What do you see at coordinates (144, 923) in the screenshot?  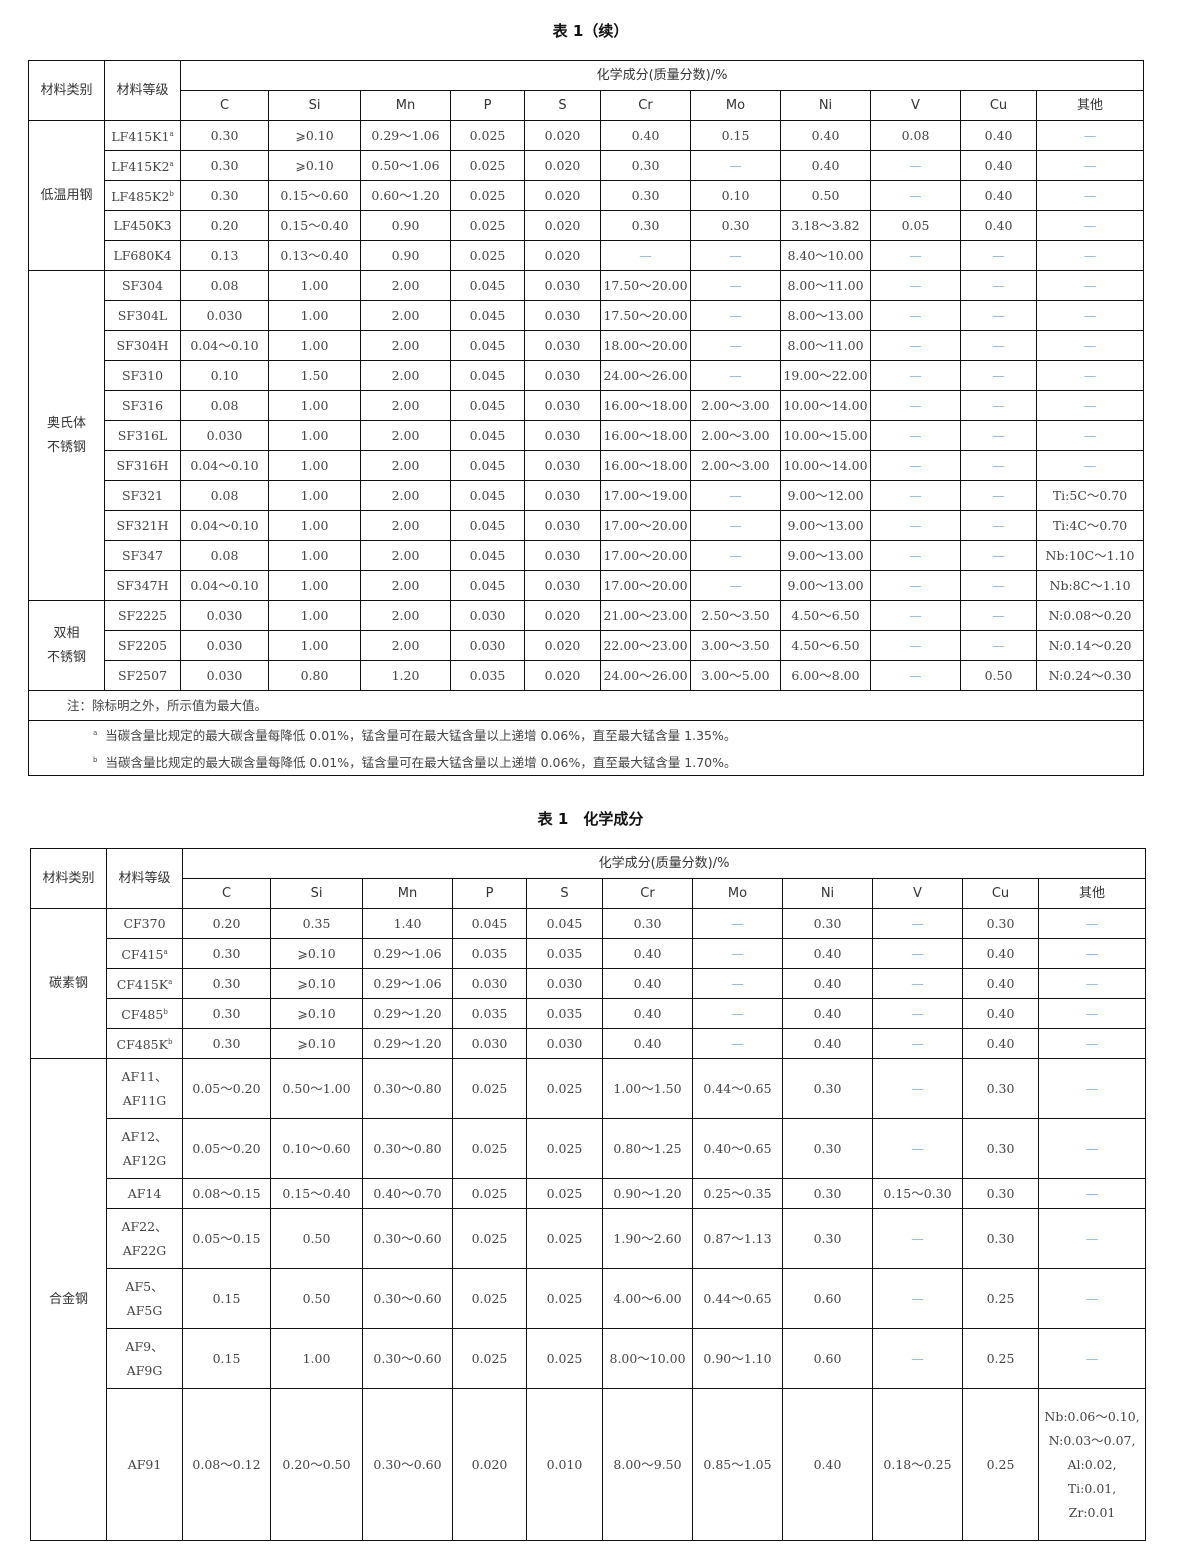 I see `material-grade: CF370` at bounding box center [144, 923].